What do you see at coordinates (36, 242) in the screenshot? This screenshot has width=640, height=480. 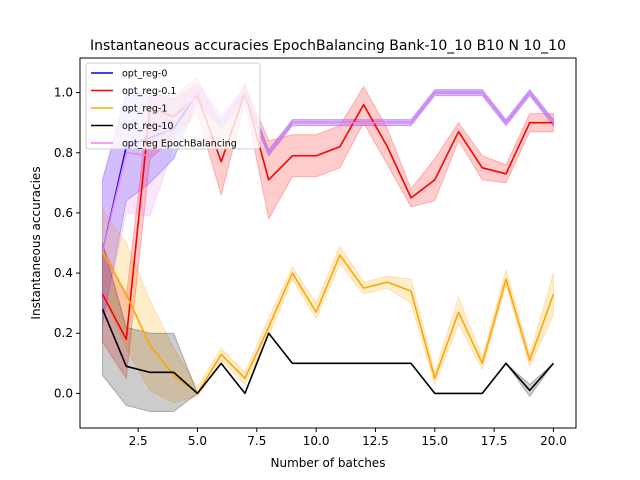 I see `y-axis-label: Instantaneous accuracies` at bounding box center [36, 242].